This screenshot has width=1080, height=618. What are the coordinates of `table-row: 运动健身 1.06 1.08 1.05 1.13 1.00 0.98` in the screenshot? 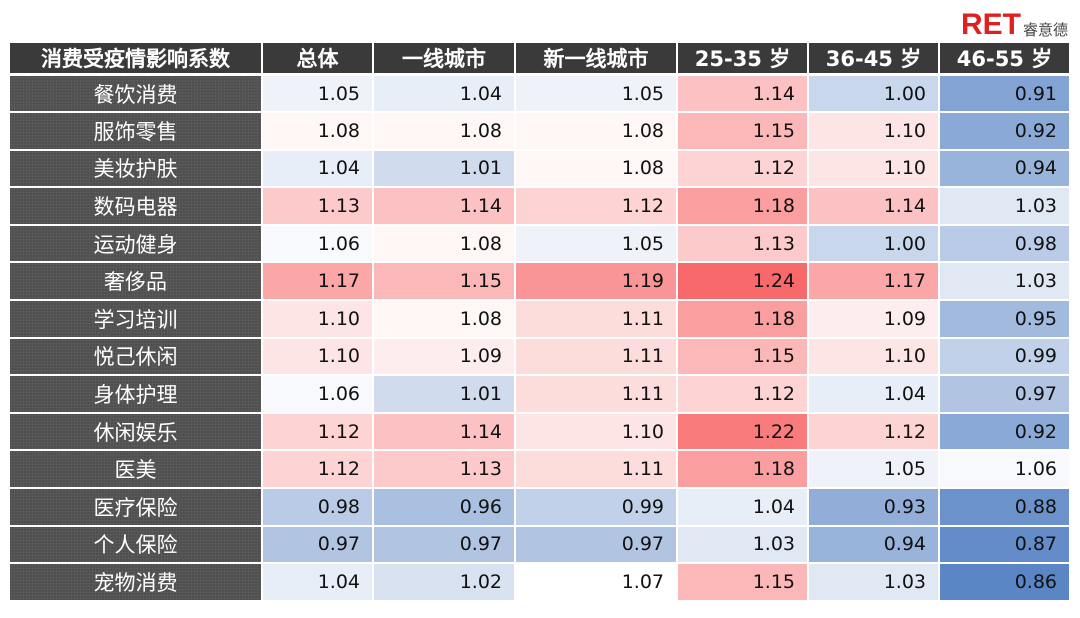 It's located at (539, 244).